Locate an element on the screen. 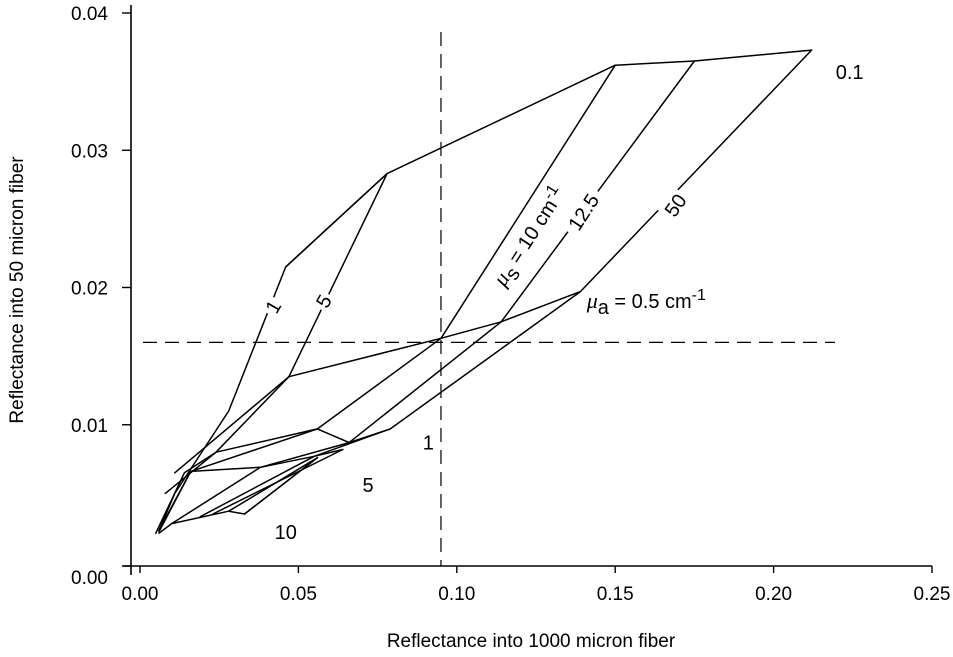  x-tick-label: 0.15 is located at coordinates (615, 594).